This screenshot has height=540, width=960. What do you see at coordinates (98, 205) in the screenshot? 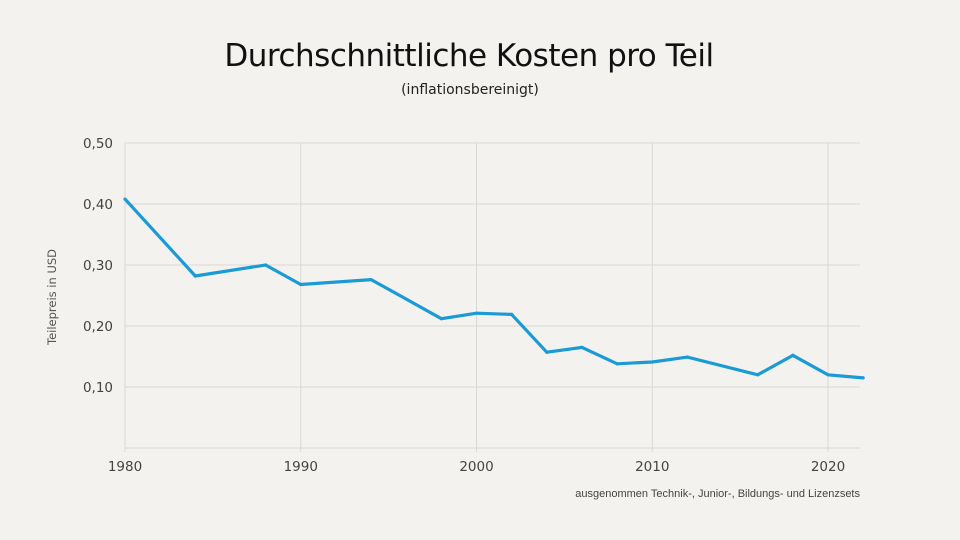
I see `y-tick-label: 0,40` at bounding box center [98, 205].